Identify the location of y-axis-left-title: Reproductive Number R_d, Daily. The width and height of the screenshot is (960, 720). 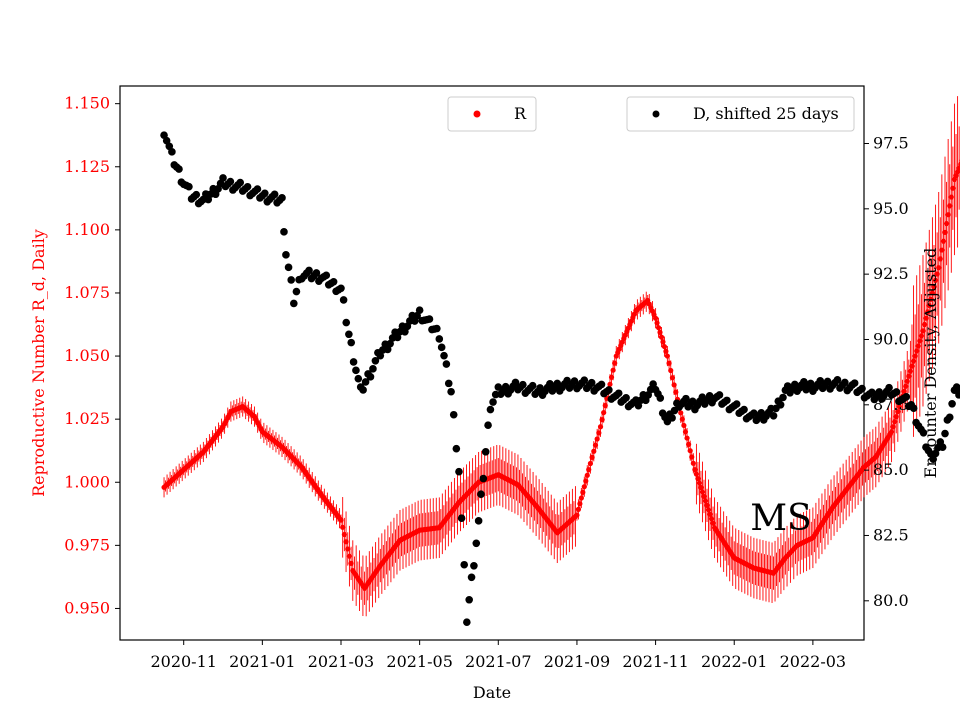
(38, 363).